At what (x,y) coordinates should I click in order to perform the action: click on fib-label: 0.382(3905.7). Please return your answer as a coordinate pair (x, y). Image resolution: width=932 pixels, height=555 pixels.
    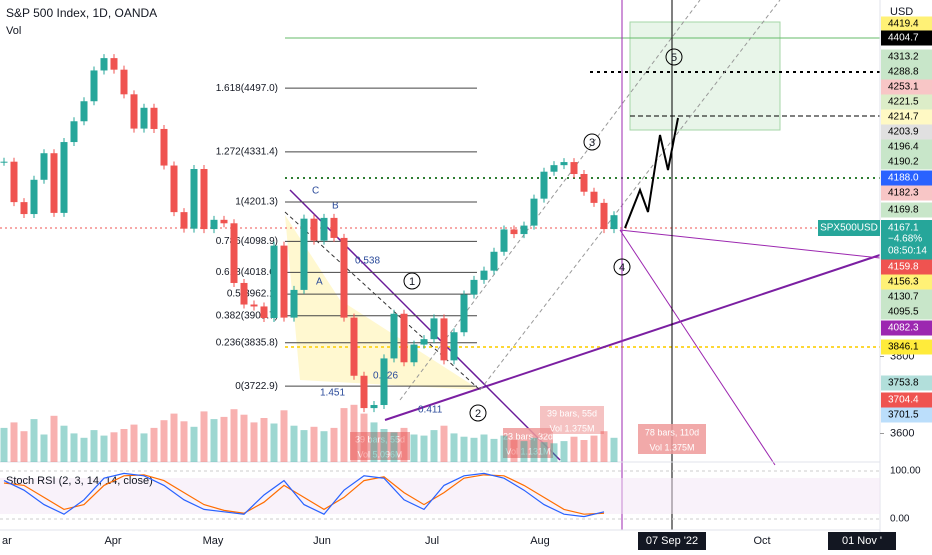
    Looking at the image, I should click on (247, 315).